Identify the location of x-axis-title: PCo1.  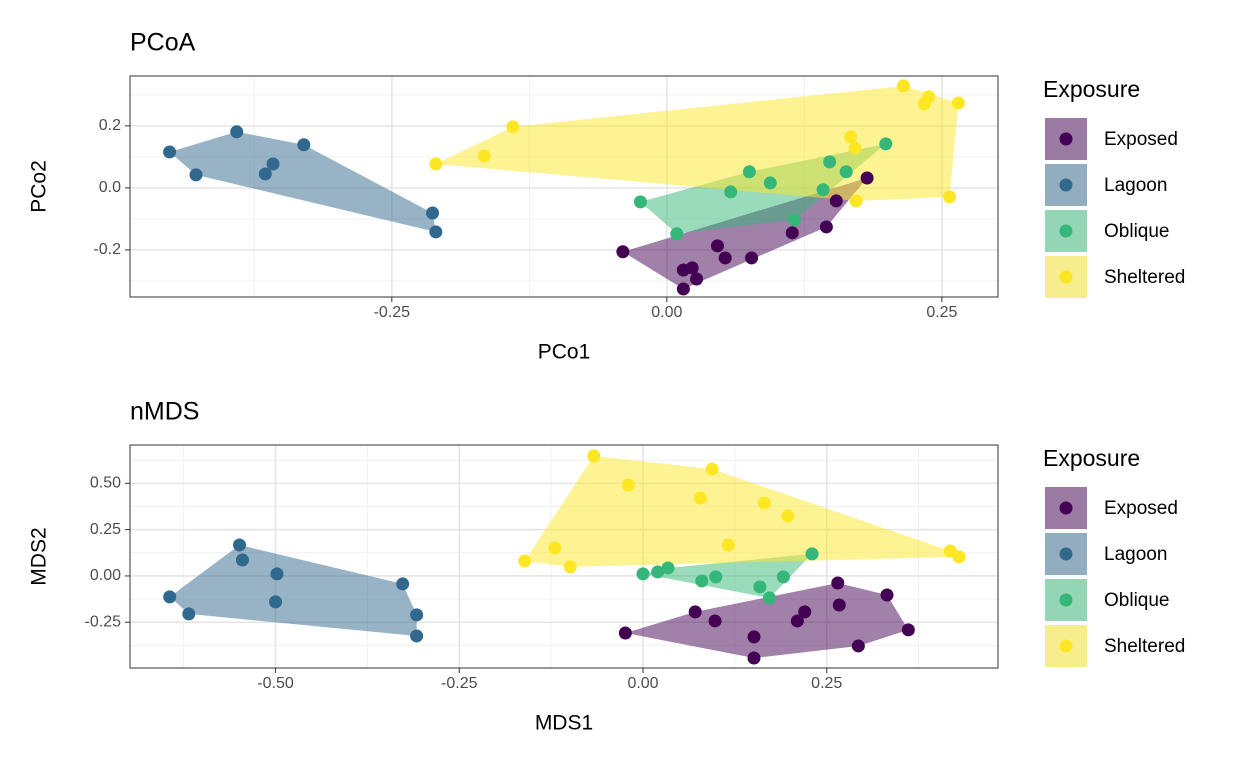
(564, 352).